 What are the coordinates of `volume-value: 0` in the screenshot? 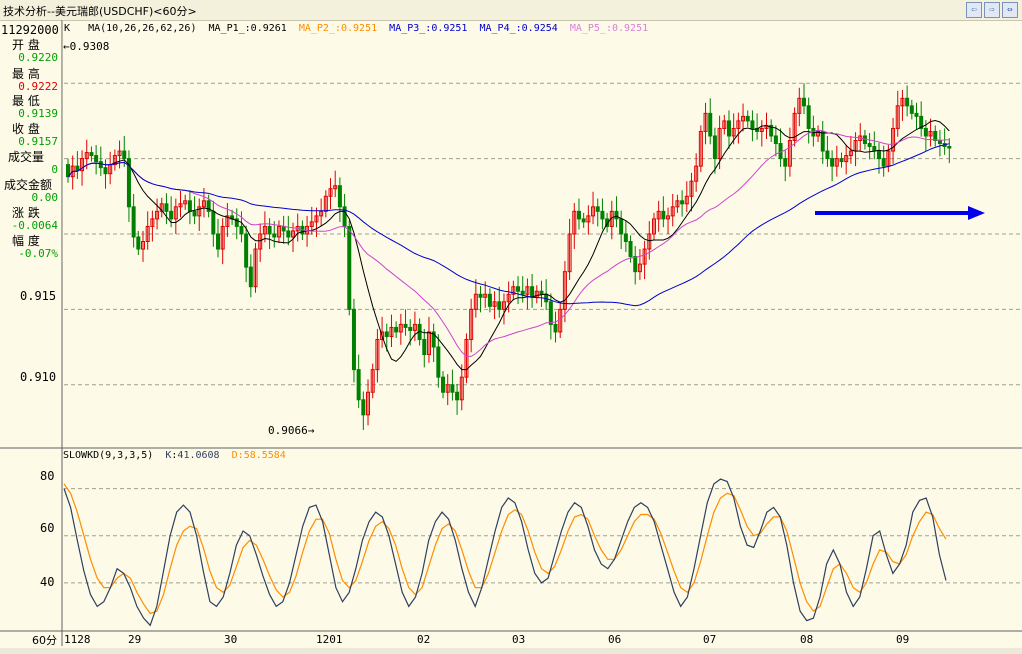 It's located at (54, 169).